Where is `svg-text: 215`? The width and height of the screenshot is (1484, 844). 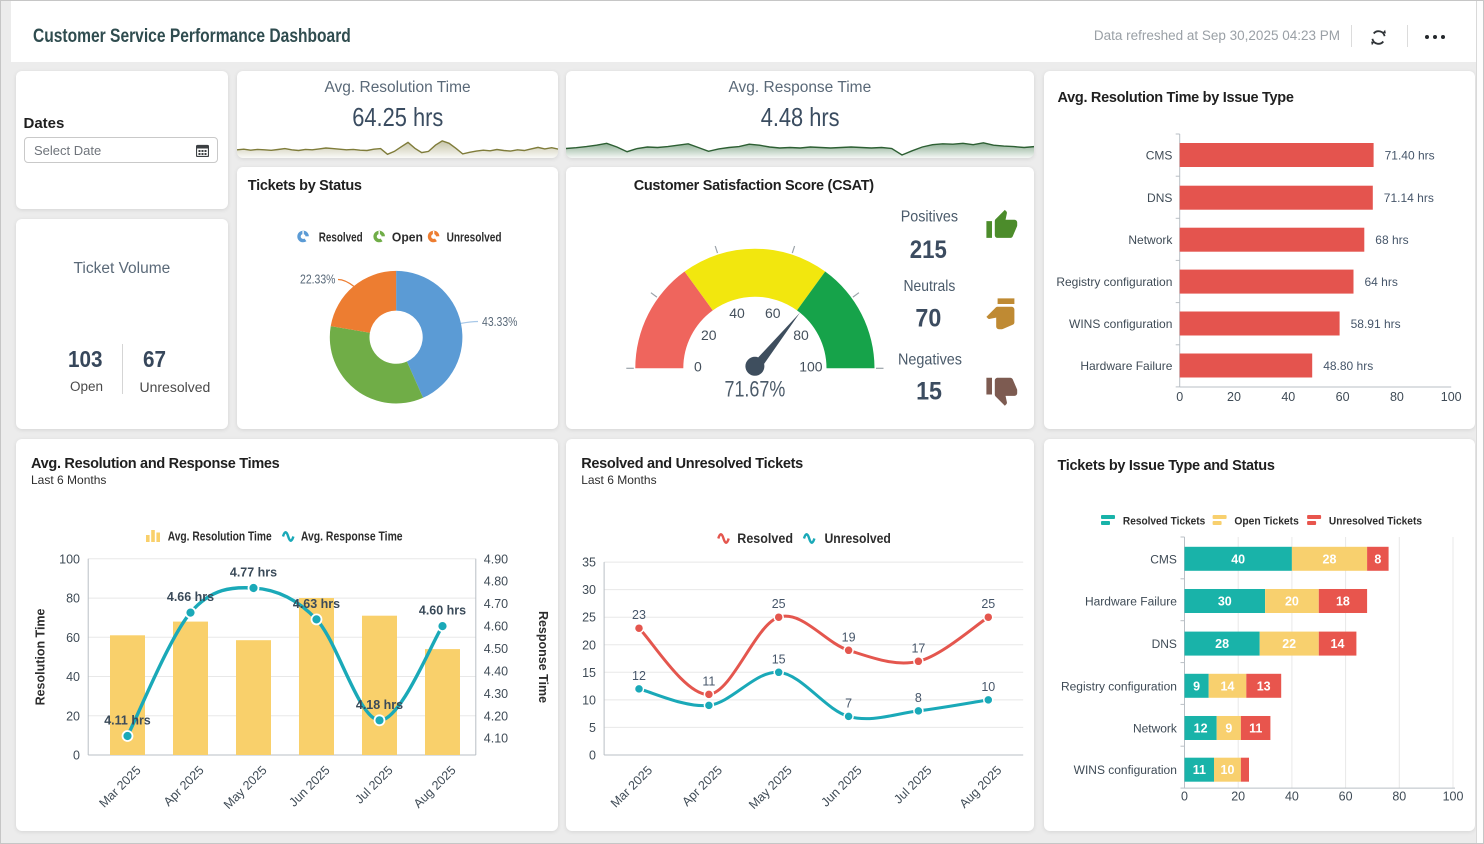 svg-text: 215 is located at coordinates (927, 250).